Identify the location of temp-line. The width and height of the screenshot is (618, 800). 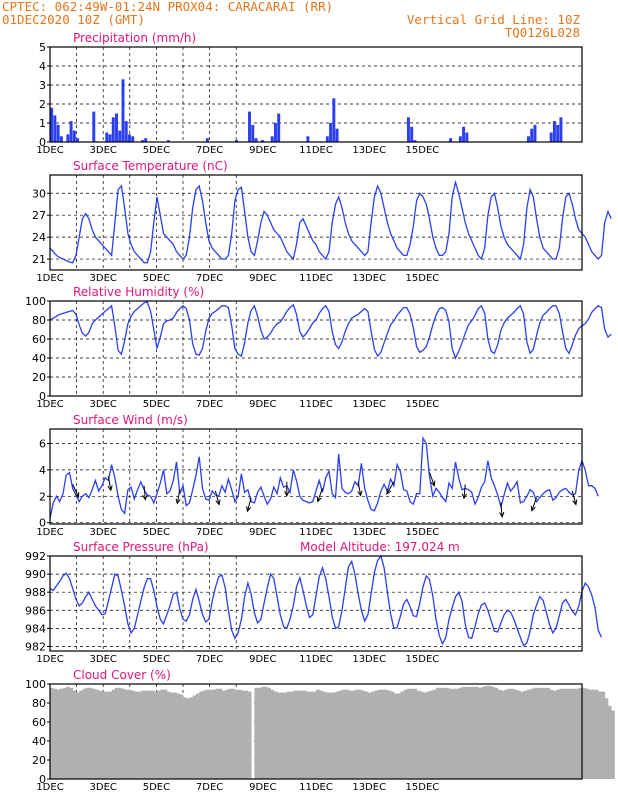
(330, 221).